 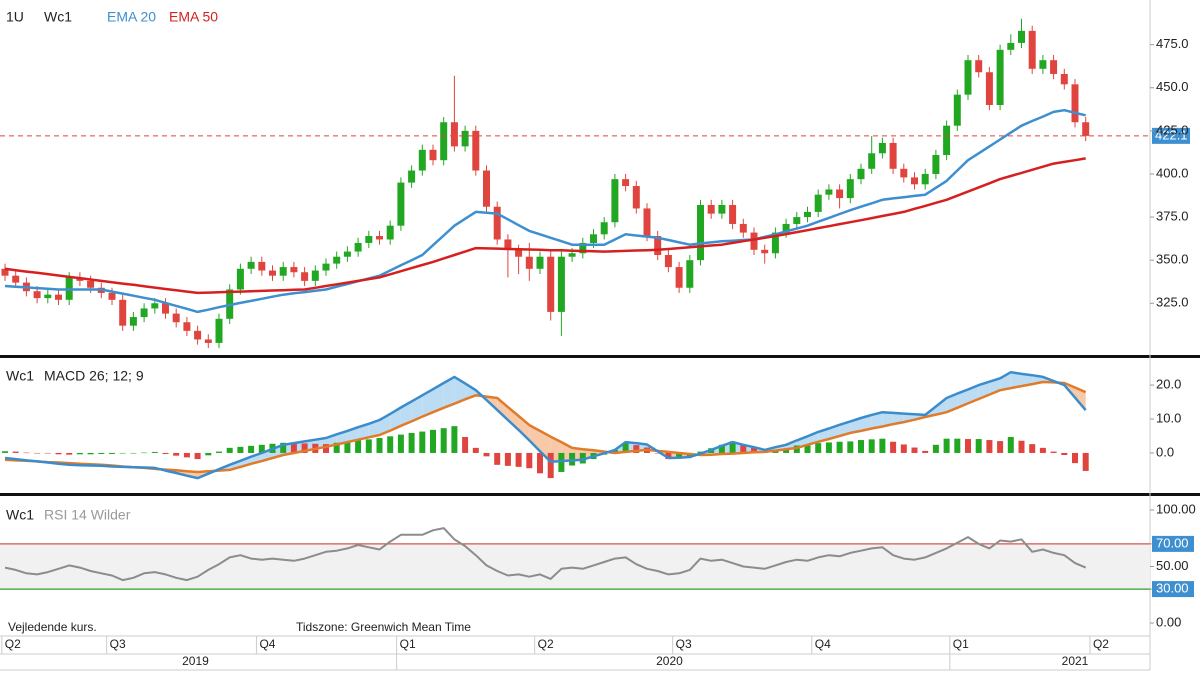 I want to click on year-label: 2021, so click(x=1075, y=661).